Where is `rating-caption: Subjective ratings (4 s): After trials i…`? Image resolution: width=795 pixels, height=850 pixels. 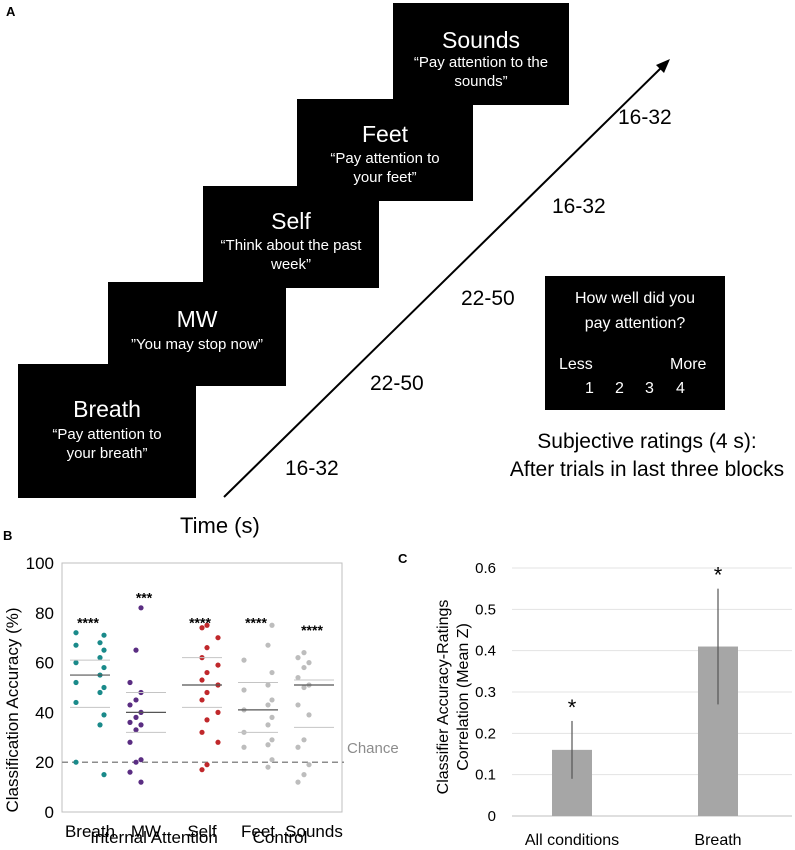 rating-caption: Subjective ratings (4 s): After trials i… is located at coordinates (646, 456).